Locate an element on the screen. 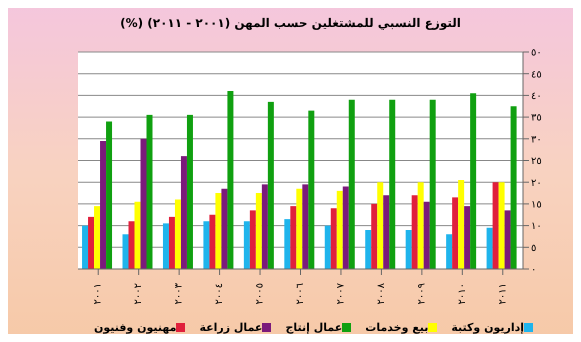 This screenshot has height=342, width=581. x-tick-label: ٢٠٠٧ is located at coordinates (340, 293).